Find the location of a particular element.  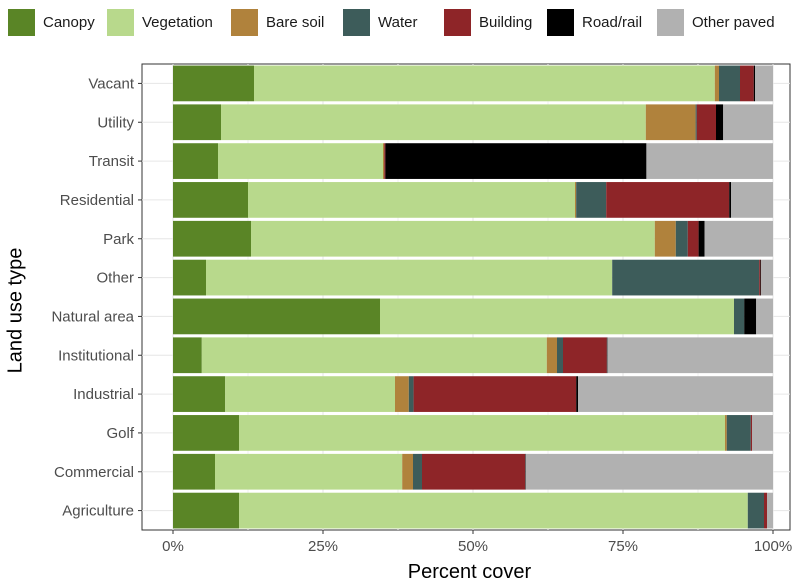

legend-item: Canopy is located at coordinates (51, 22).